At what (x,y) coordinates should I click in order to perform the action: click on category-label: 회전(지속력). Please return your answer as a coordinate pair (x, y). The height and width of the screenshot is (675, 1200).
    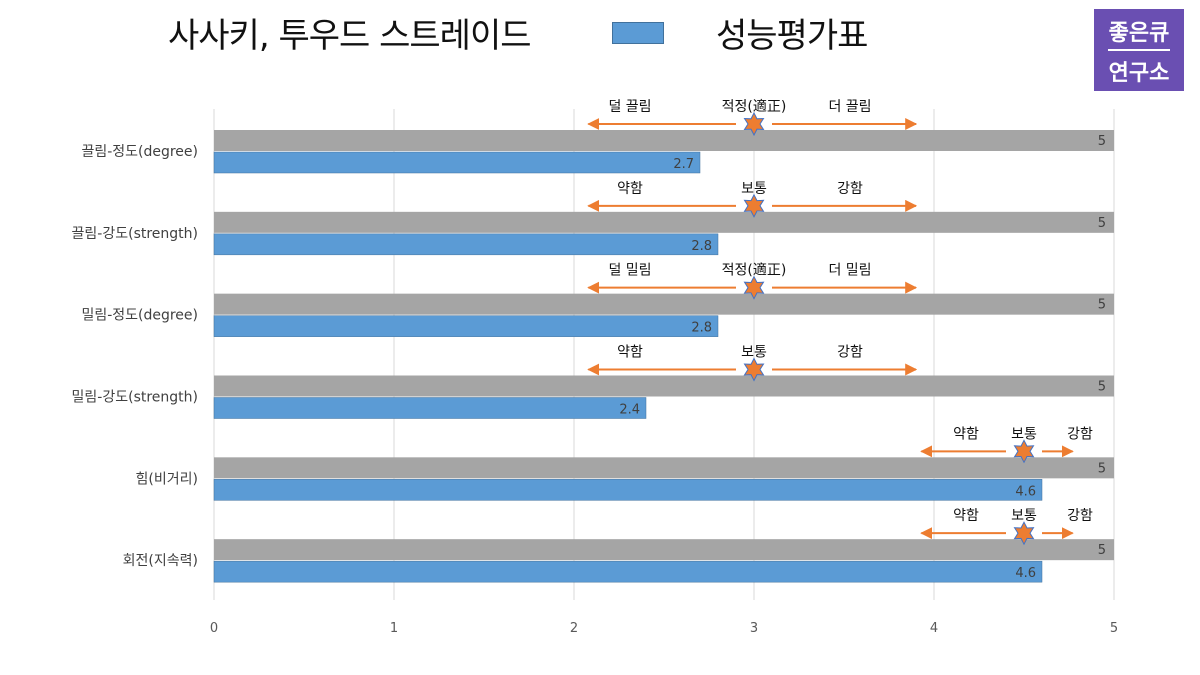
    Looking at the image, I should click on (160, 561).